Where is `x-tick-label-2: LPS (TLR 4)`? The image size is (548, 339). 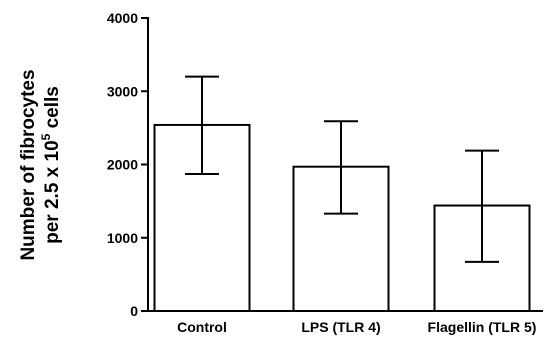
x-tick-label-2: LPS (TLR 4) is located at coordinates (340, 327).